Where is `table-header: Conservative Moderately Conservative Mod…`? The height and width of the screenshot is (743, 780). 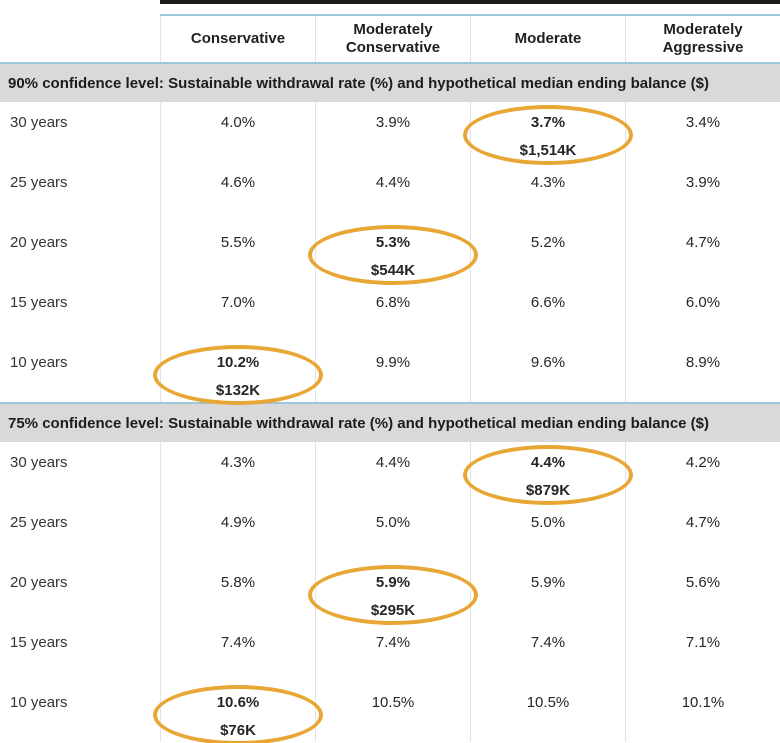 table-header: Conservative Moderately Conservative Mod… is located at coordinates (390, 31).